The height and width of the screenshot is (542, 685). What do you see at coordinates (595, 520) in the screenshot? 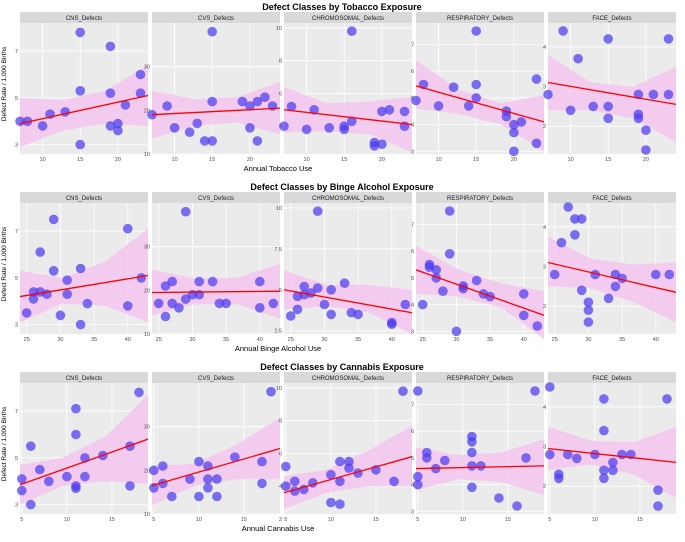
I see `chart3-face_defects-xtick-label: 10` at bounding box center [595, 520].